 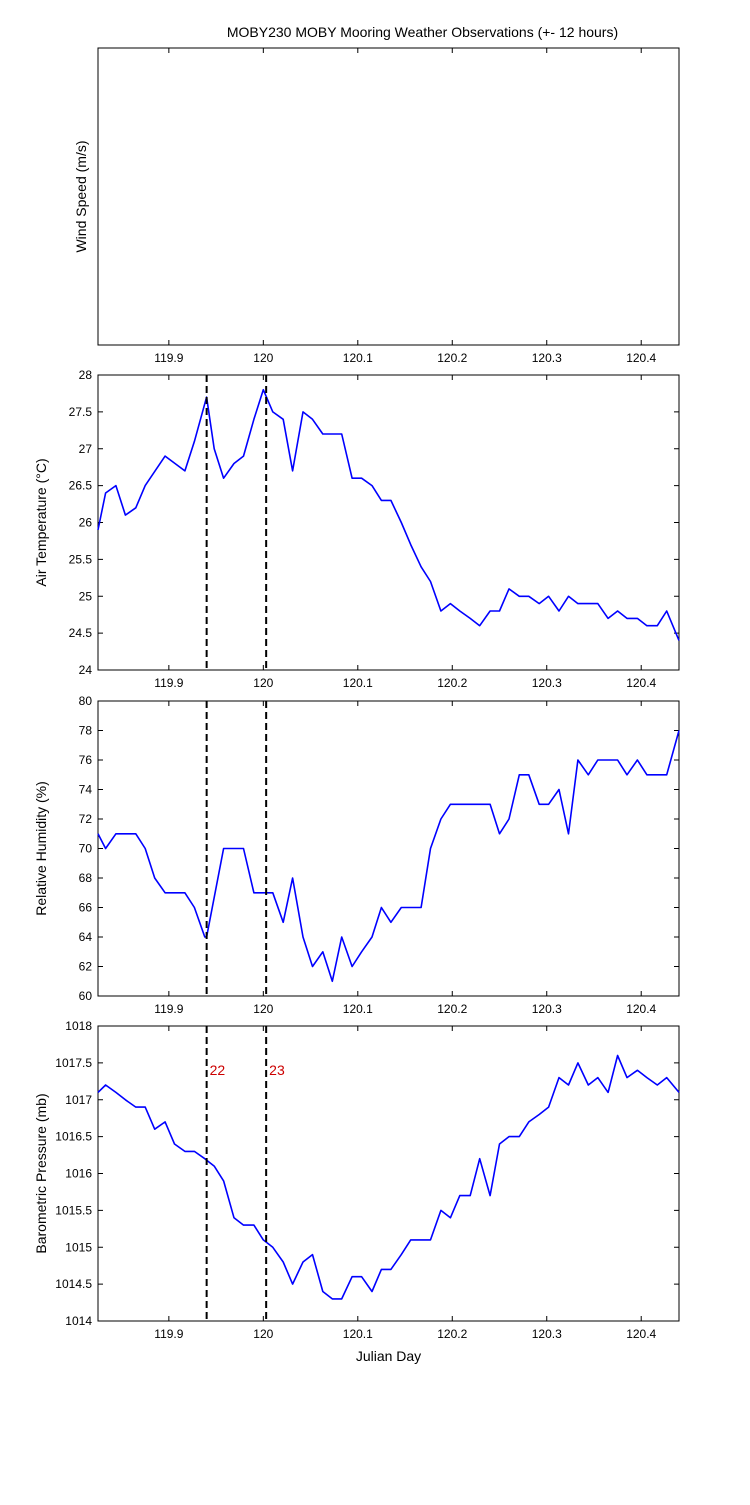 I want to click on y-axis-label: Air Temperature (°C), so click(x=41, y=522).